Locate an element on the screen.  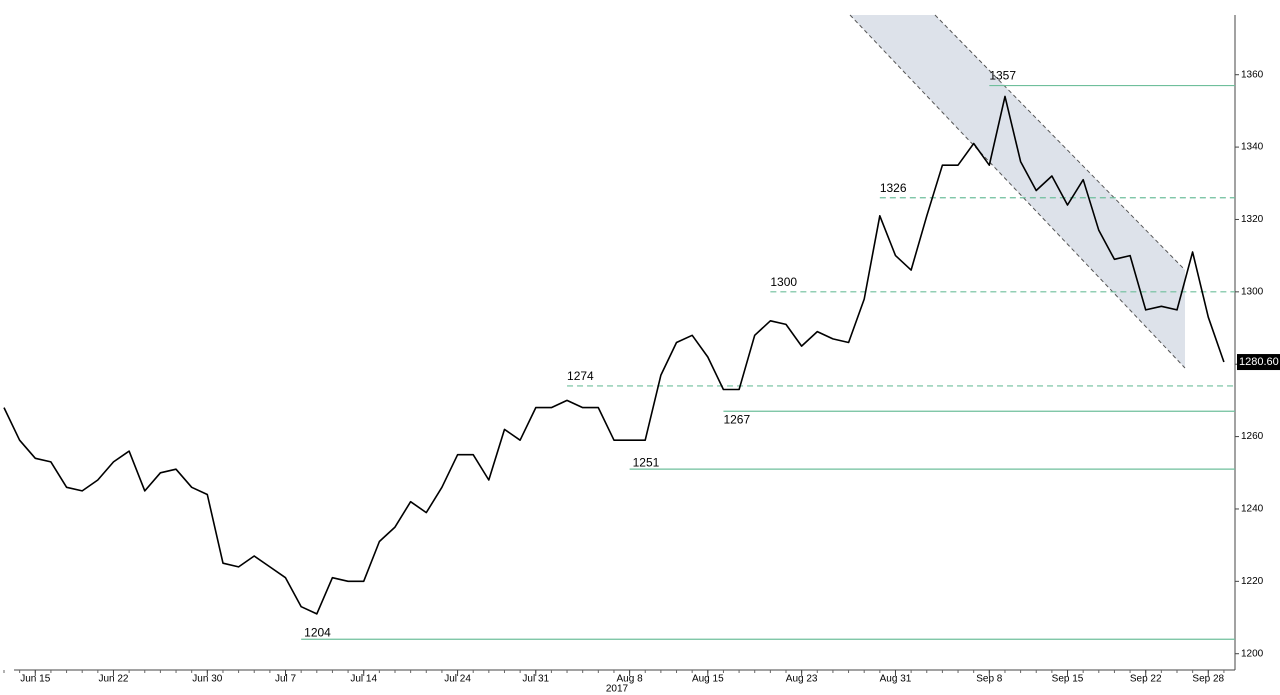
x-tick-label: Aug 15 is located at coordinates (708, 679).